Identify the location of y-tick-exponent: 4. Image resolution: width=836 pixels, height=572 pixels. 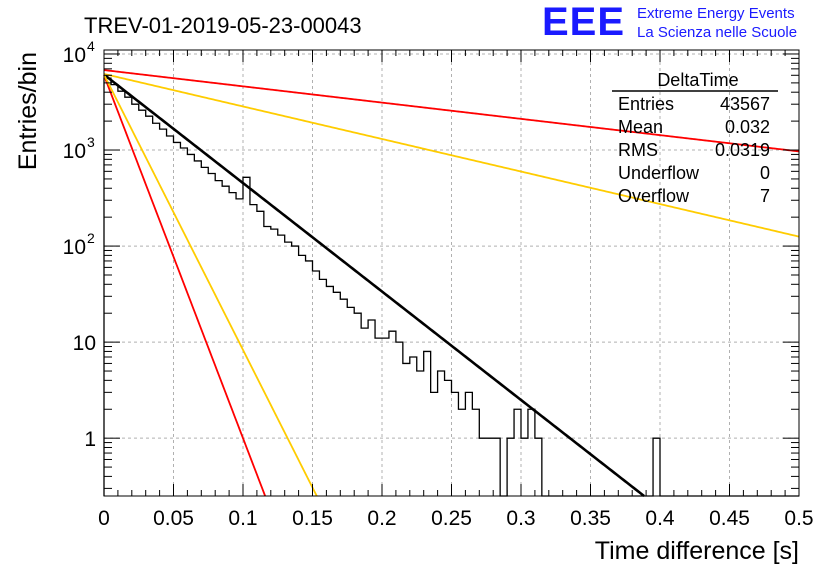
(91, 46).